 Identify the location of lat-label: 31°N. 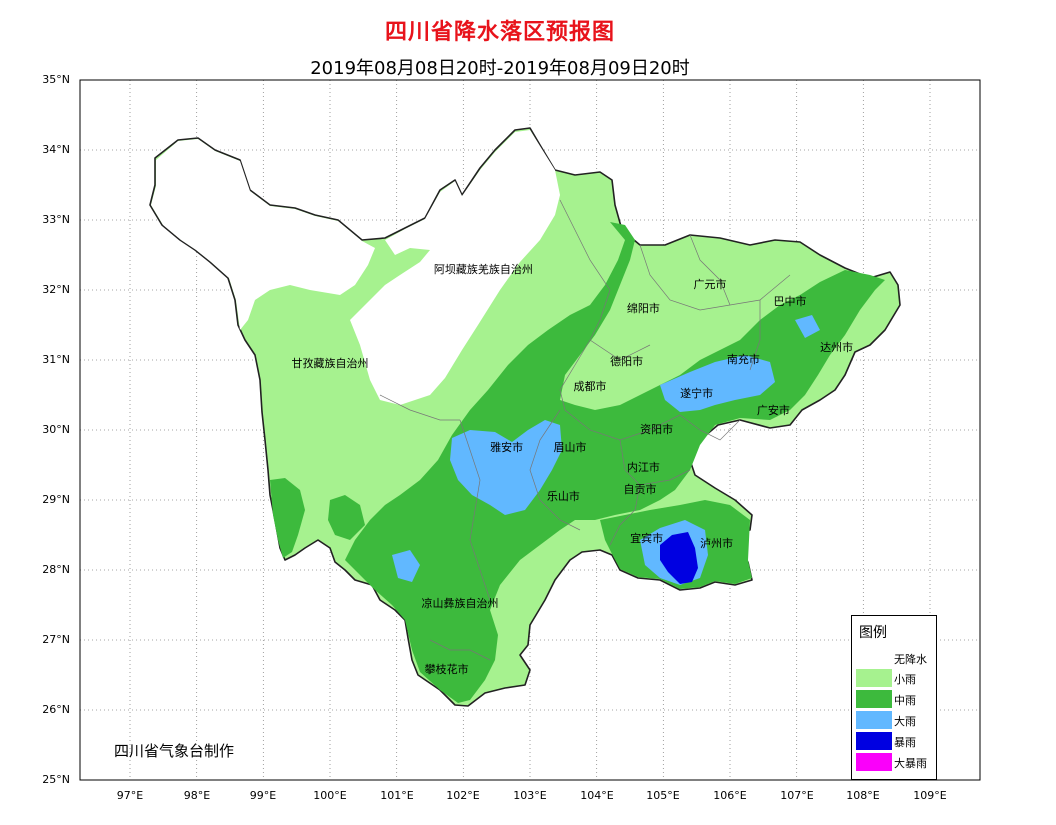
(56, 359).